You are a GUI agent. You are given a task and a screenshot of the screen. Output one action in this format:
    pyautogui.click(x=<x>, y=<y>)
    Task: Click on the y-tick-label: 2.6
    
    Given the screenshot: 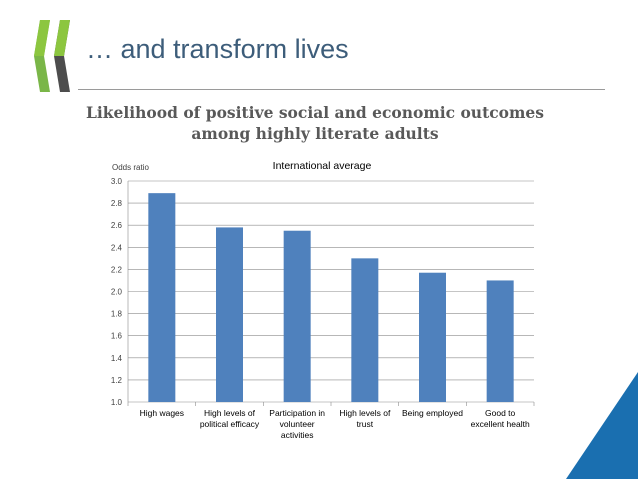 What is the action you would take?
    pyautogui.click(x=117, y=225)
    